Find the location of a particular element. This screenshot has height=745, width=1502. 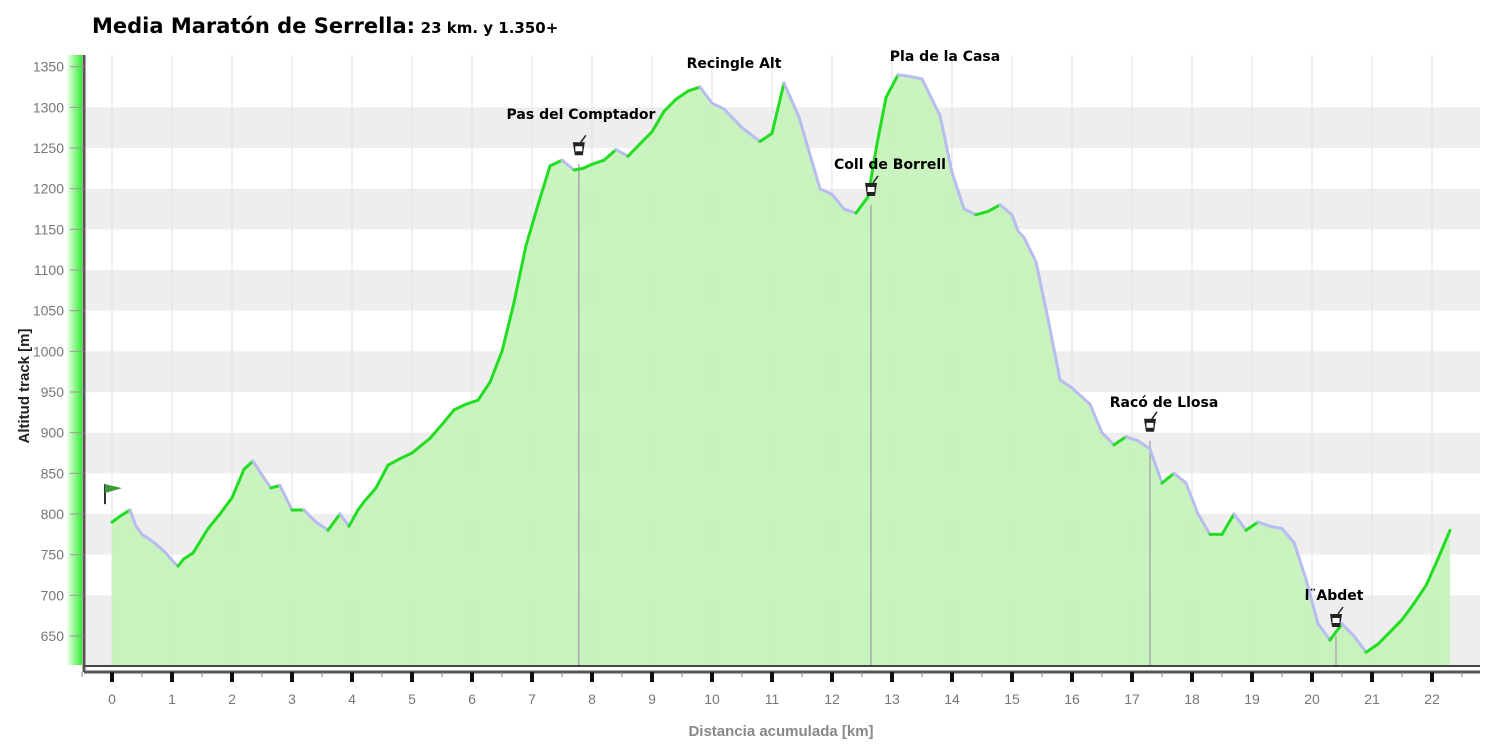

x-tick-label: 17 is located at coordinates (1132, 699).